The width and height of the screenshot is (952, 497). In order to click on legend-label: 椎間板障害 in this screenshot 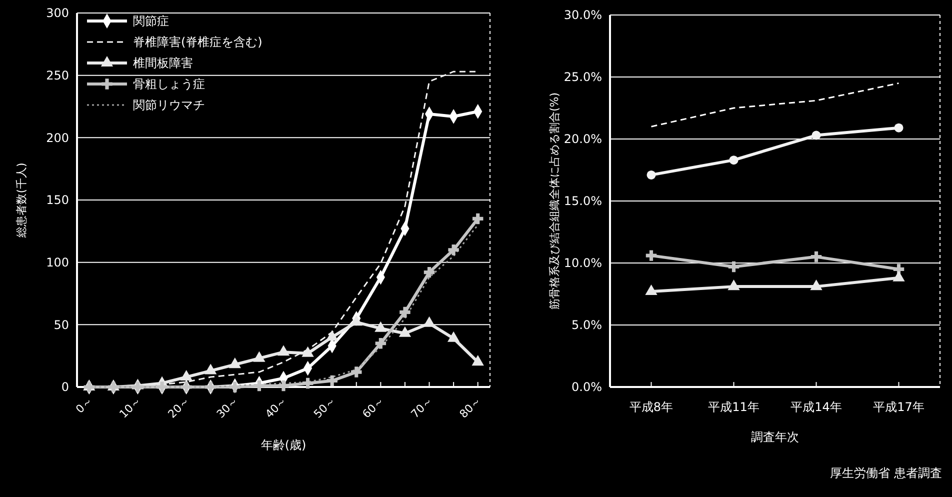, I will do `click(163, 63)`.